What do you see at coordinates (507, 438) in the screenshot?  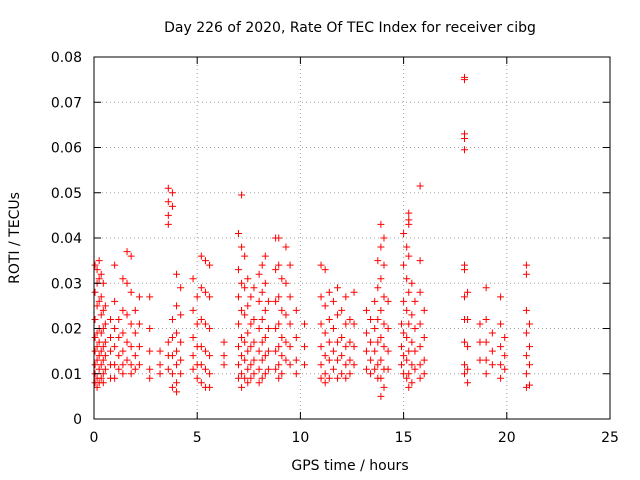 I see `x-tick-label: 20` at bounding box center [507, 438].